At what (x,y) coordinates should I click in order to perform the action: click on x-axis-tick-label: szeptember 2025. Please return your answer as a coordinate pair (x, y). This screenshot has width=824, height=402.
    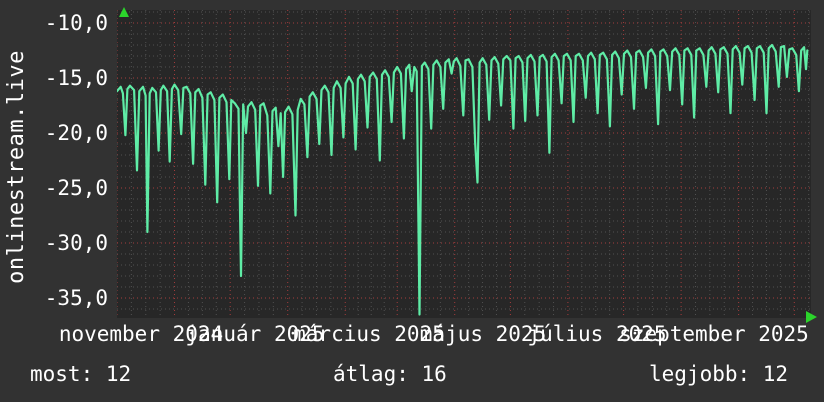
    Looking at the image, I should click on (714, 334).